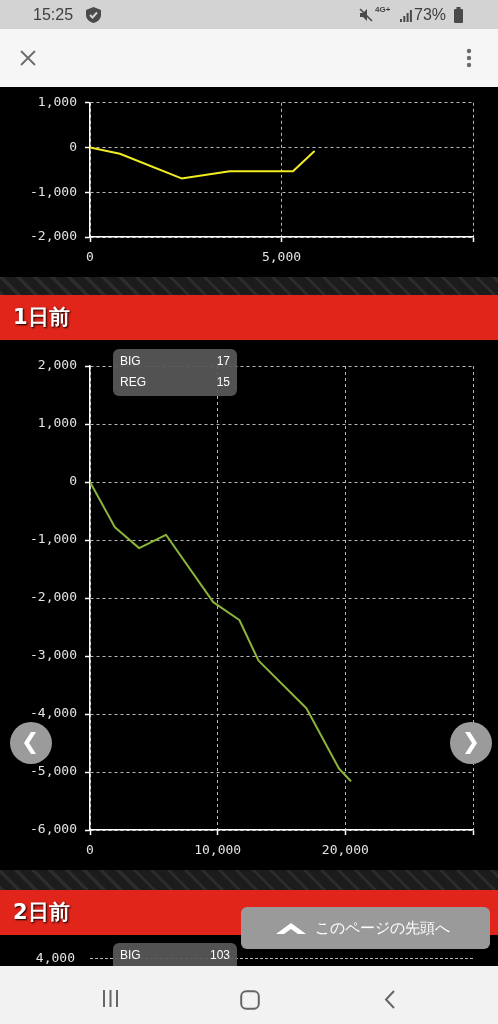 The height and width of the screenshot is (1024, 498). What do you see at coordinates (54, 958) in the screenshot?
I see `text: 4,000` at bounding box center [54, 958].